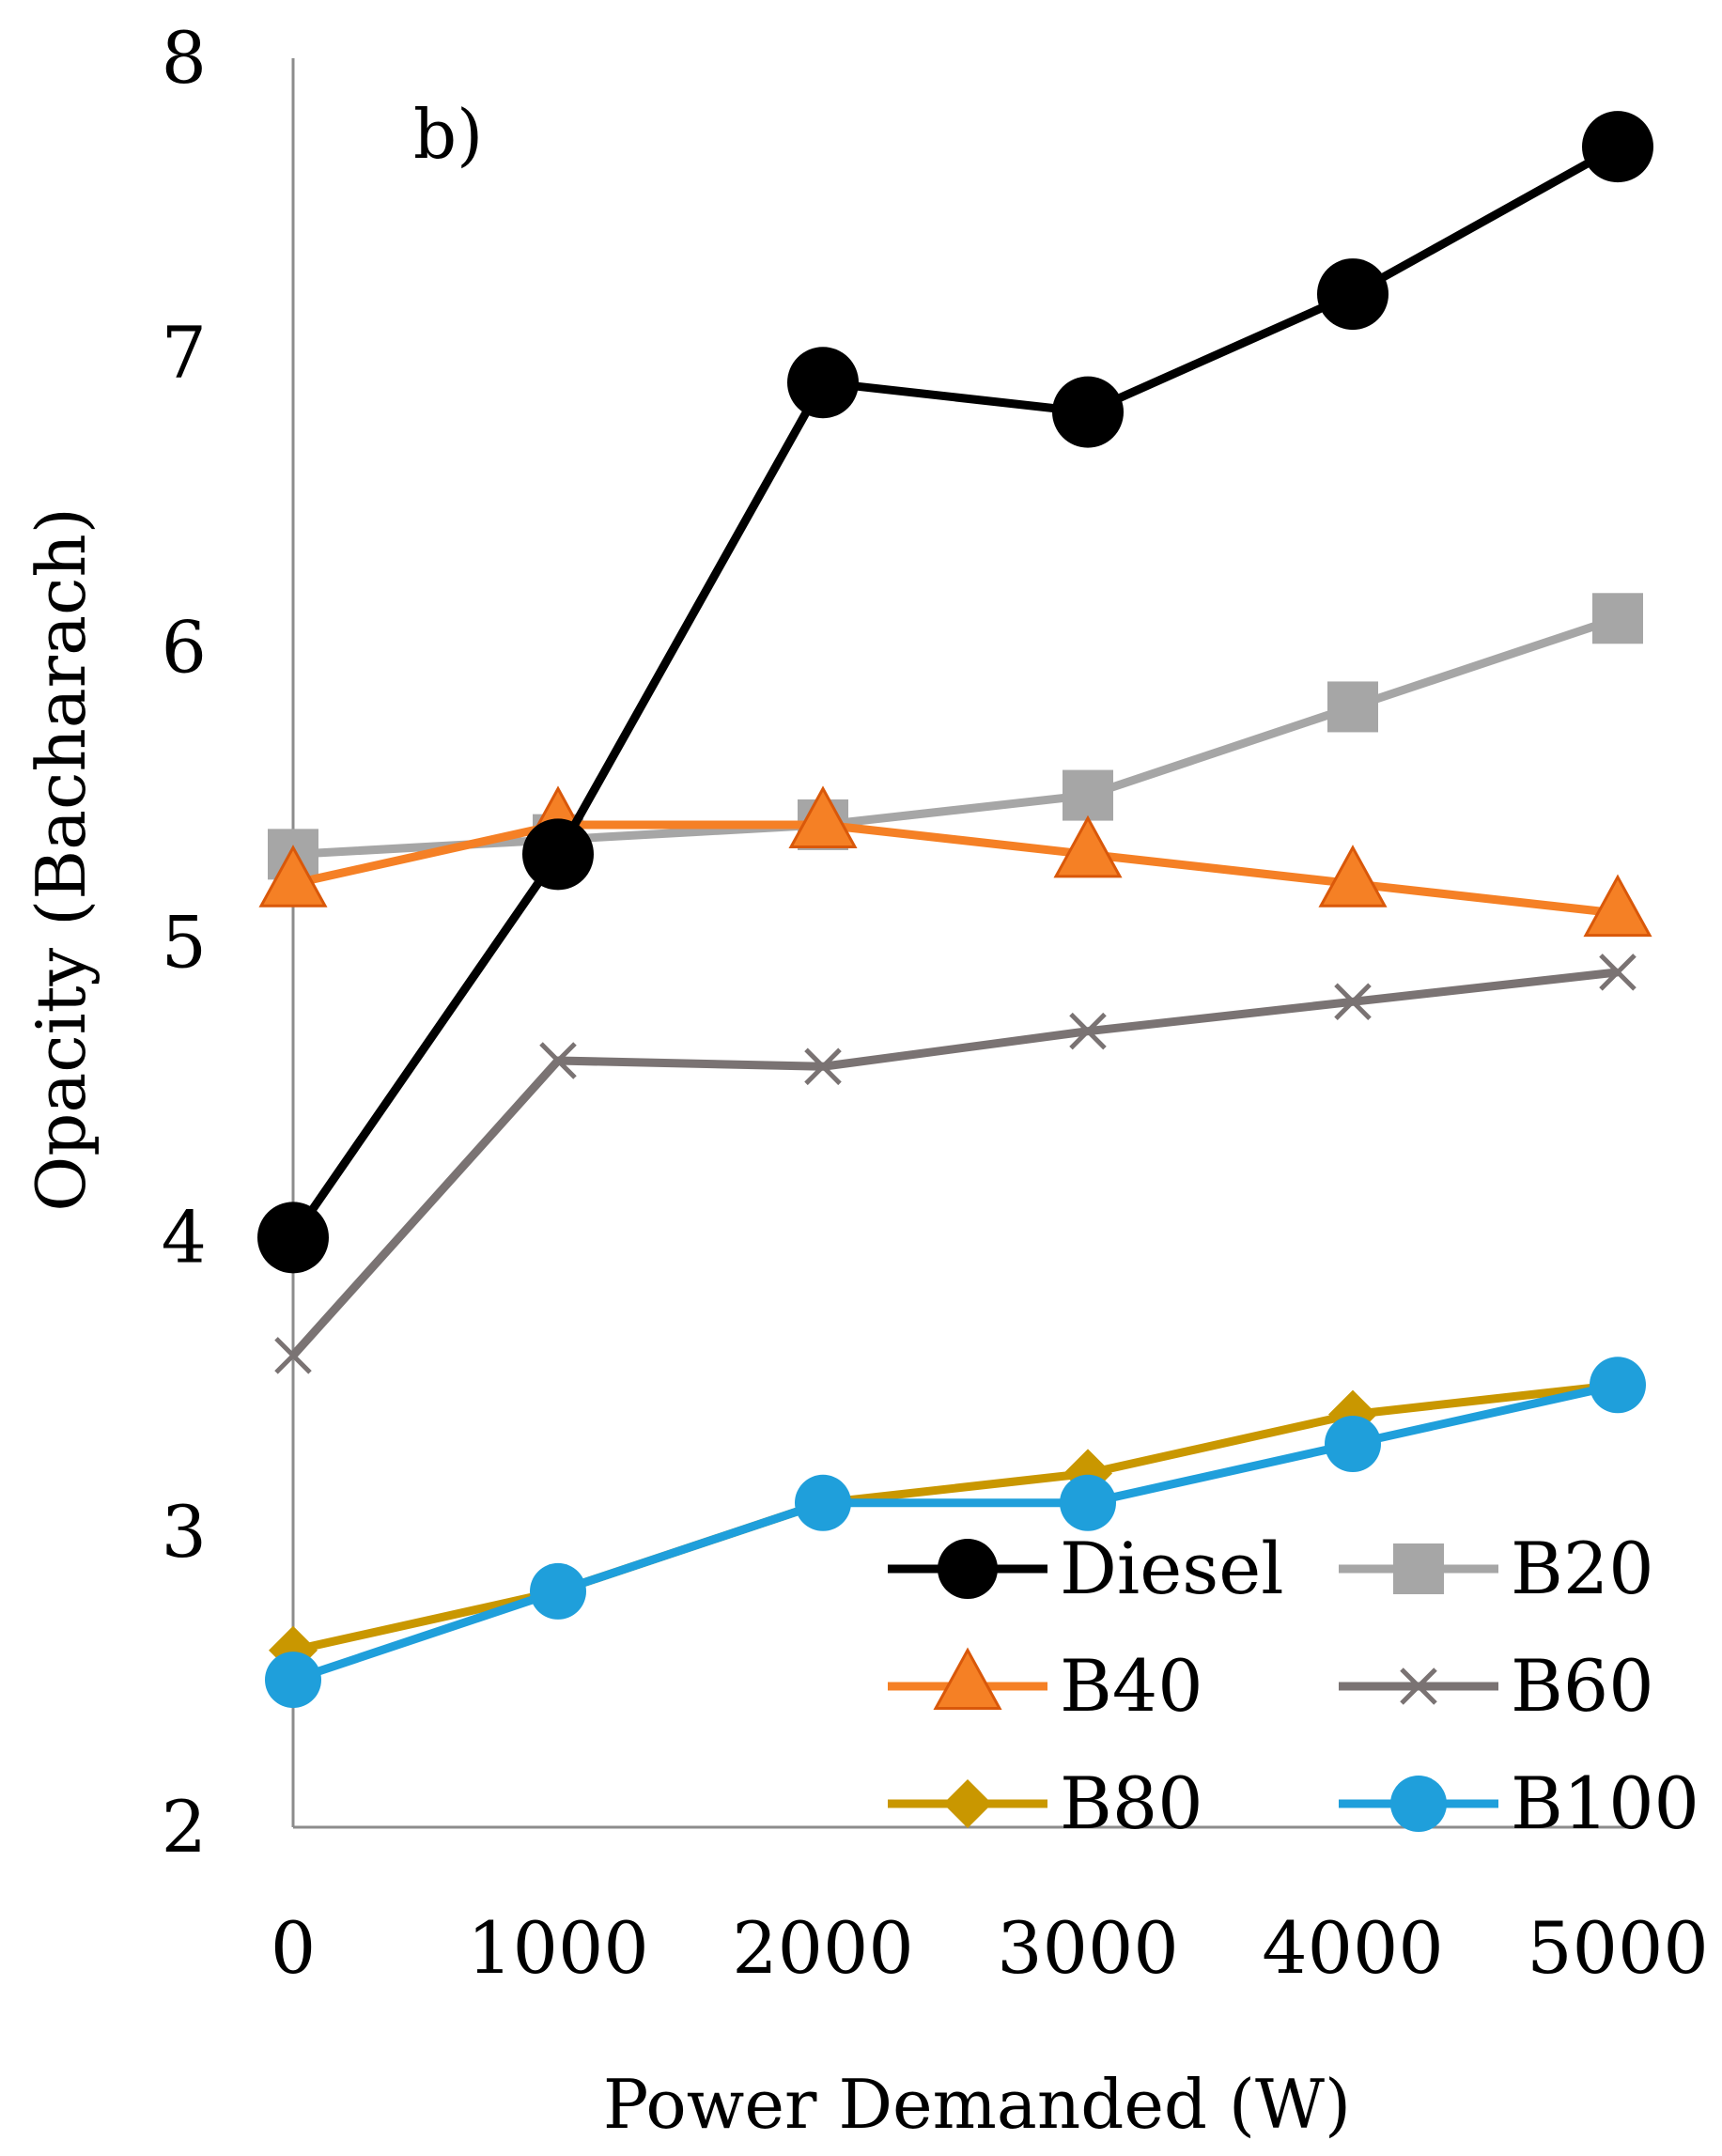  What do you see at coordinates (1496, 1569) in the screenshot?
I see `legend-item-b20: B20` at bounding box center [1496, 1569].